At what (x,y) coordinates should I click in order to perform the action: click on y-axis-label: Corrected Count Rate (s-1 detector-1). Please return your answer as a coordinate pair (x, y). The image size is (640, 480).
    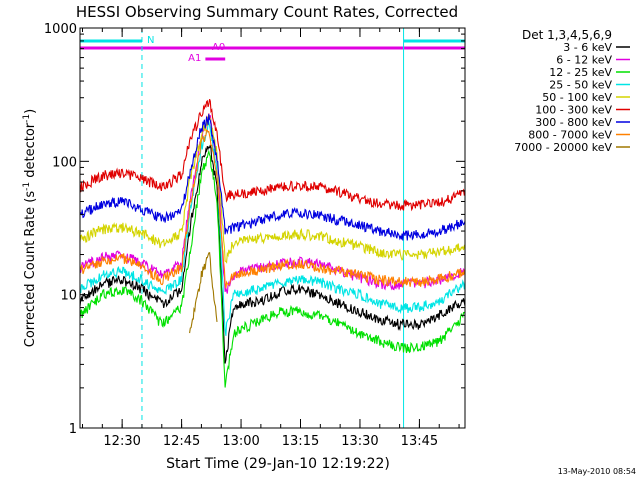
    Looking at the image, I should click on (30, 228).